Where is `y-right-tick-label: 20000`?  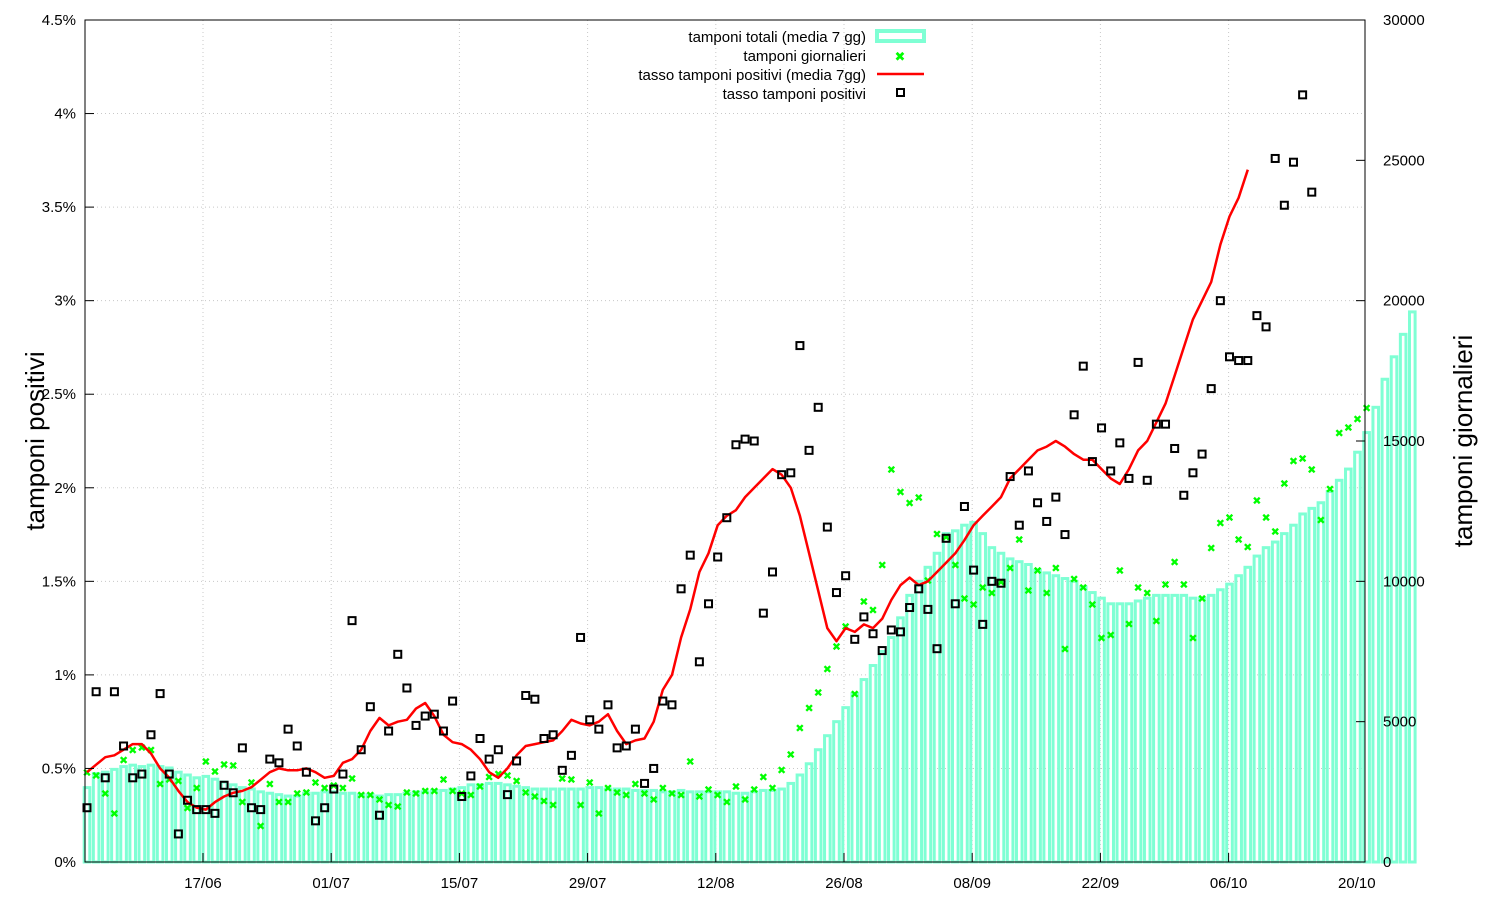 y-right-tick-label: 20000 is located at coordinates (1404, 301).